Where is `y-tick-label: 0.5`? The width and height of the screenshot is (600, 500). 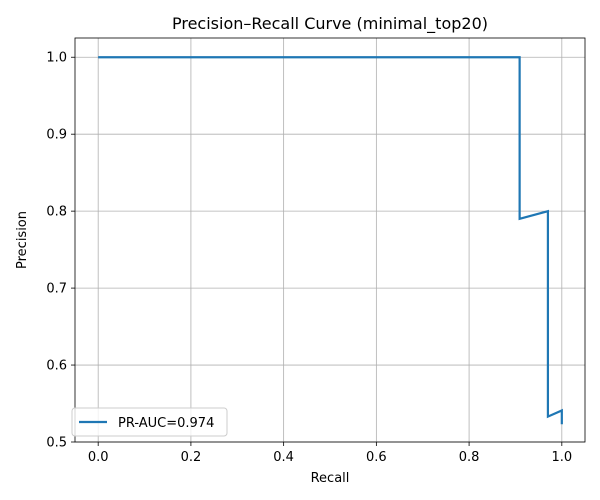
y-tick-label: 0.5 is located at coordinates (56, 443).